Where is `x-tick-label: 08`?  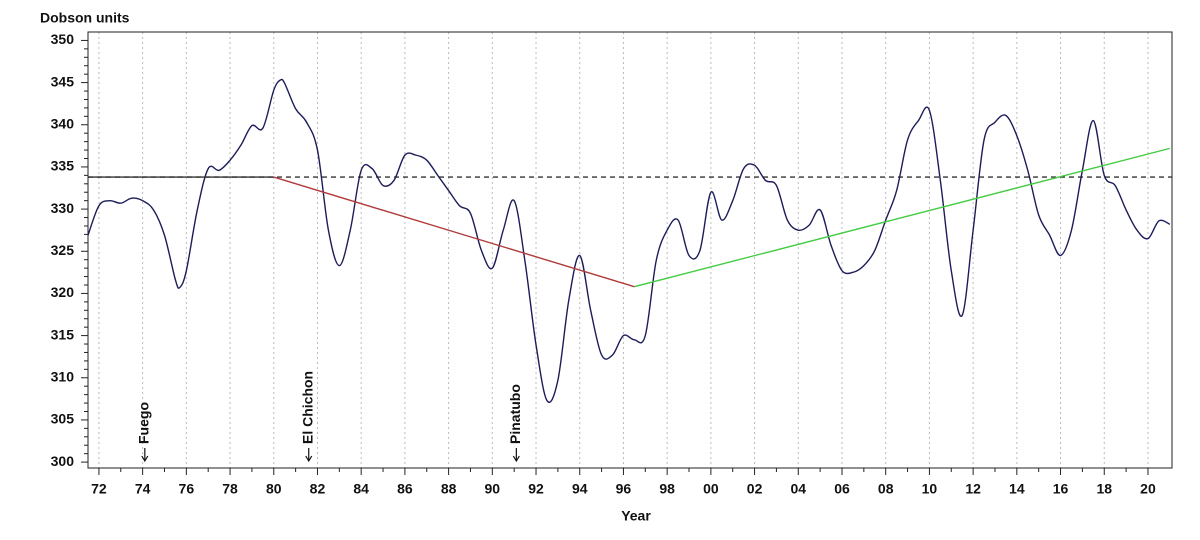
x-tick-label: 08 is located at coordinates (886, 489).